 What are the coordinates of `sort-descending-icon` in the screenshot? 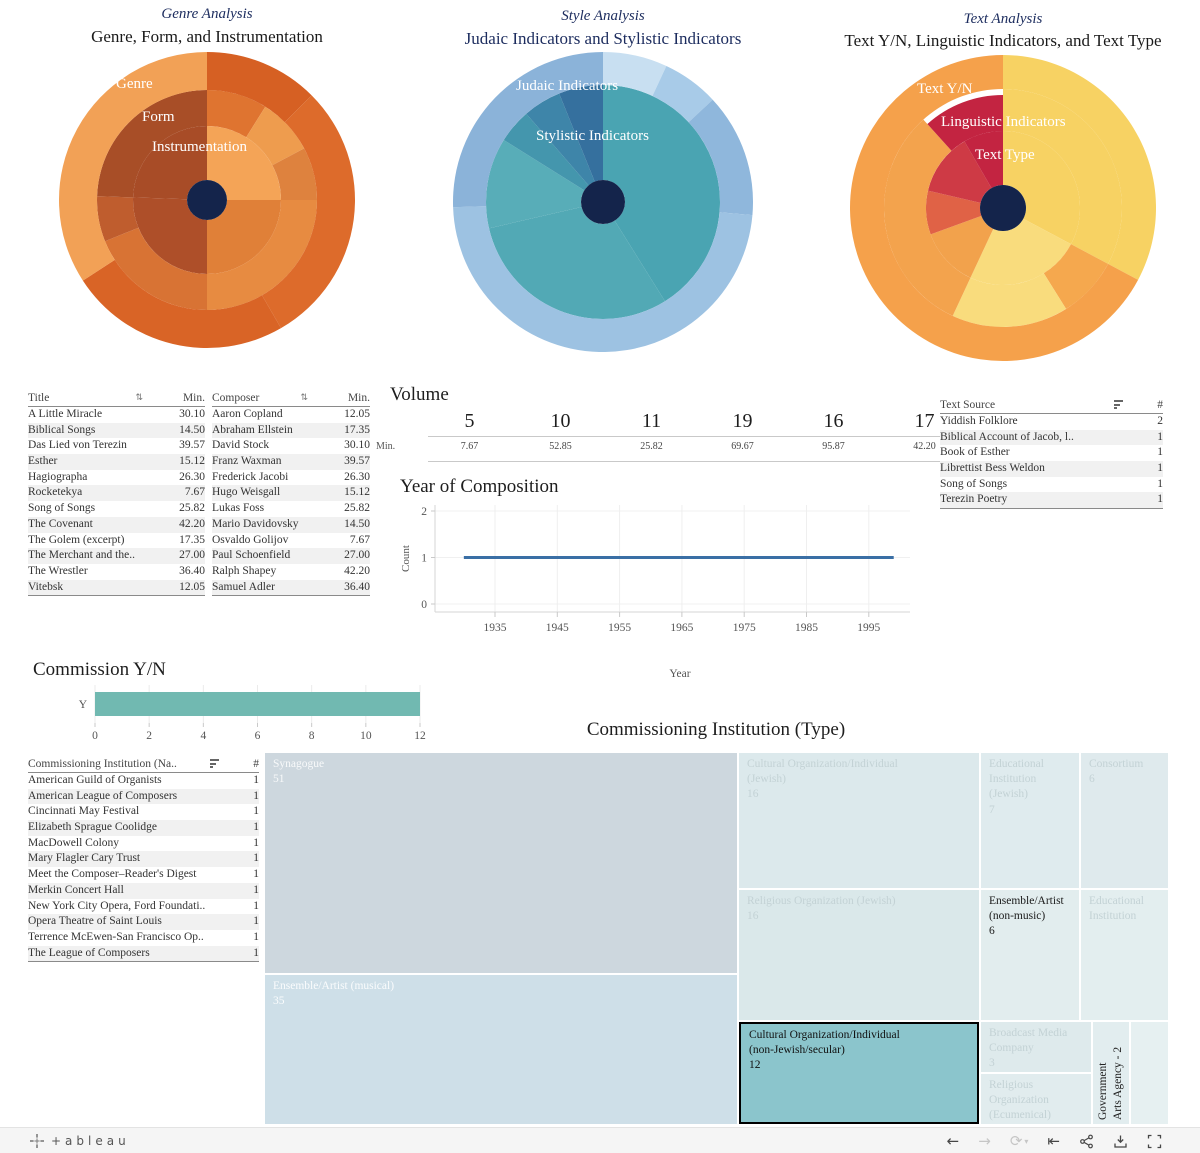 It's located at (1118, 405).